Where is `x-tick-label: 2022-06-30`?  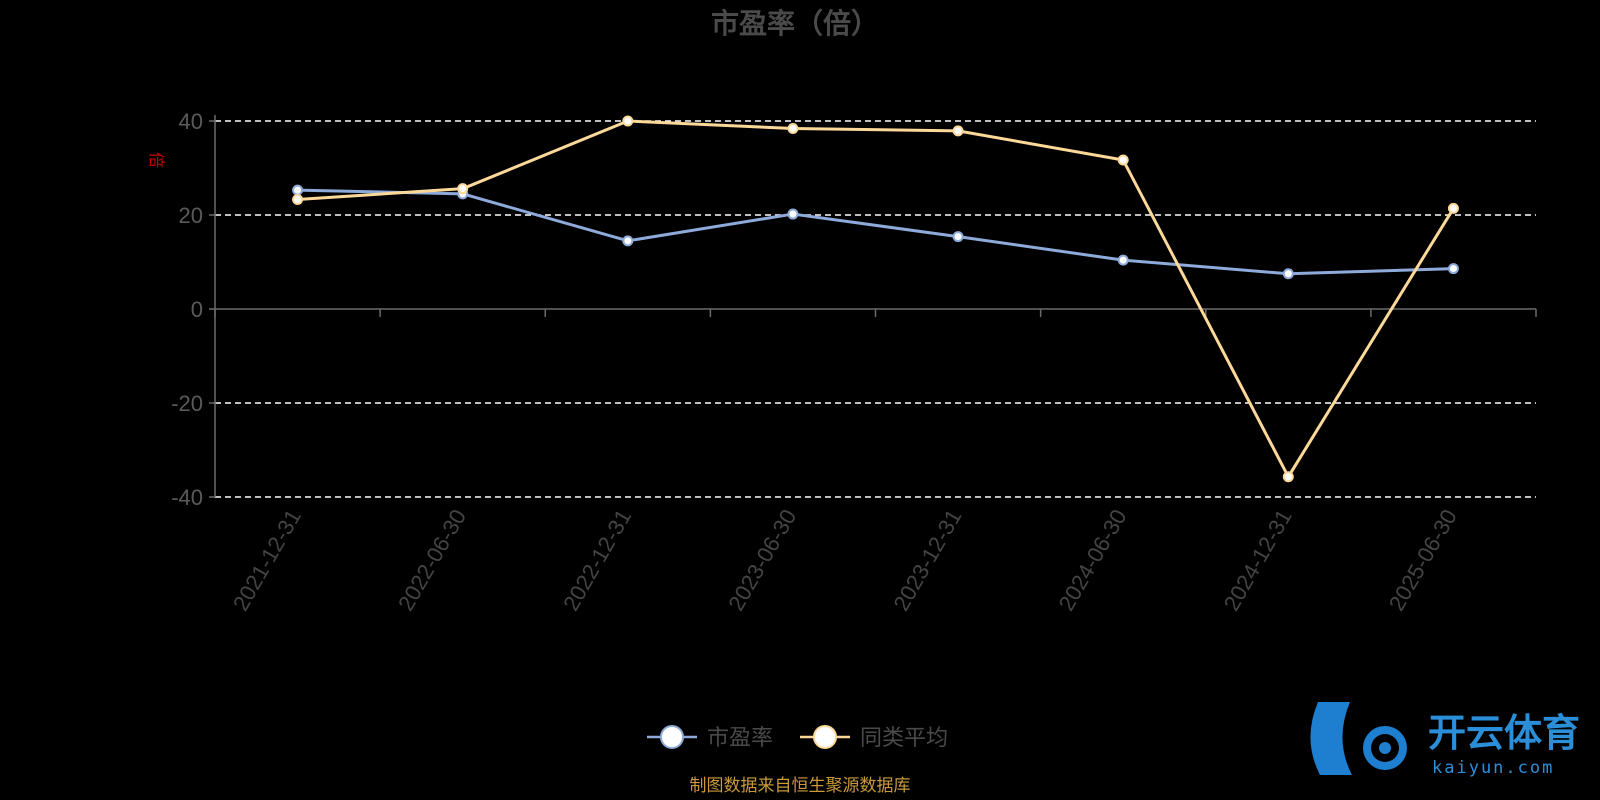
x-tick-label: 2022-06-30 is located at coordinates (432, 560).